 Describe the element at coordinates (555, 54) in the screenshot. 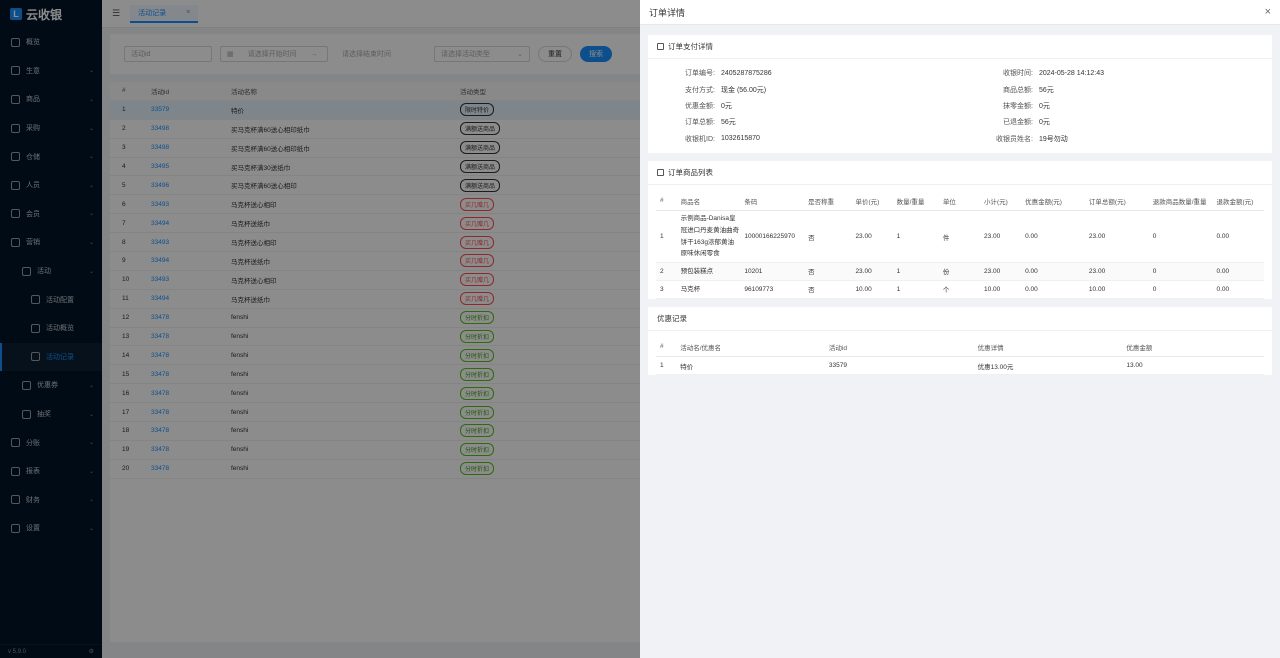

I see `reset-button: 重置` at that location.